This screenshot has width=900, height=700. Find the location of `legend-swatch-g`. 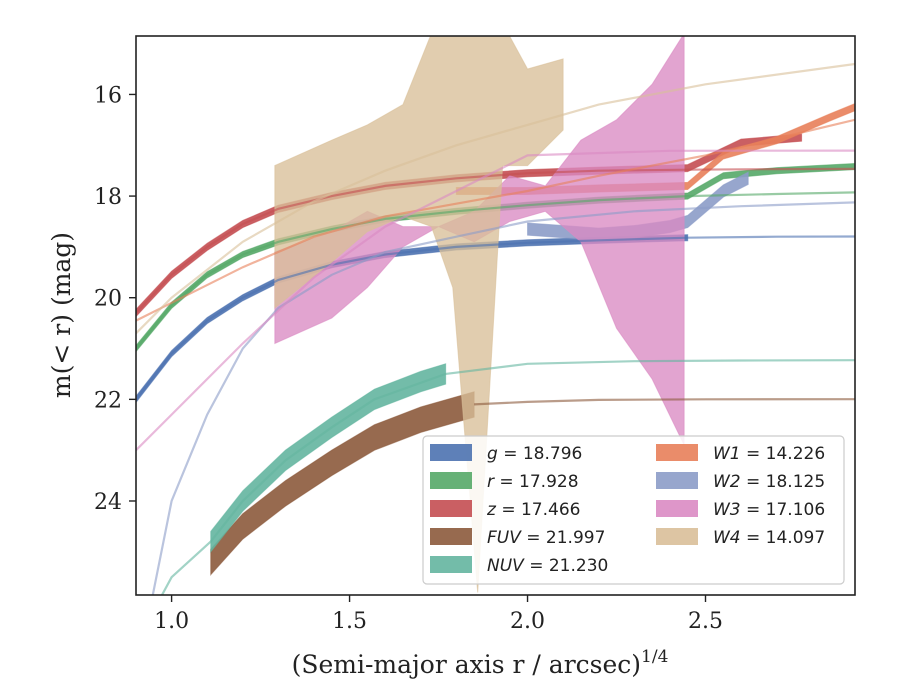

legend-swatch-g is located at coordinates (451, 452).